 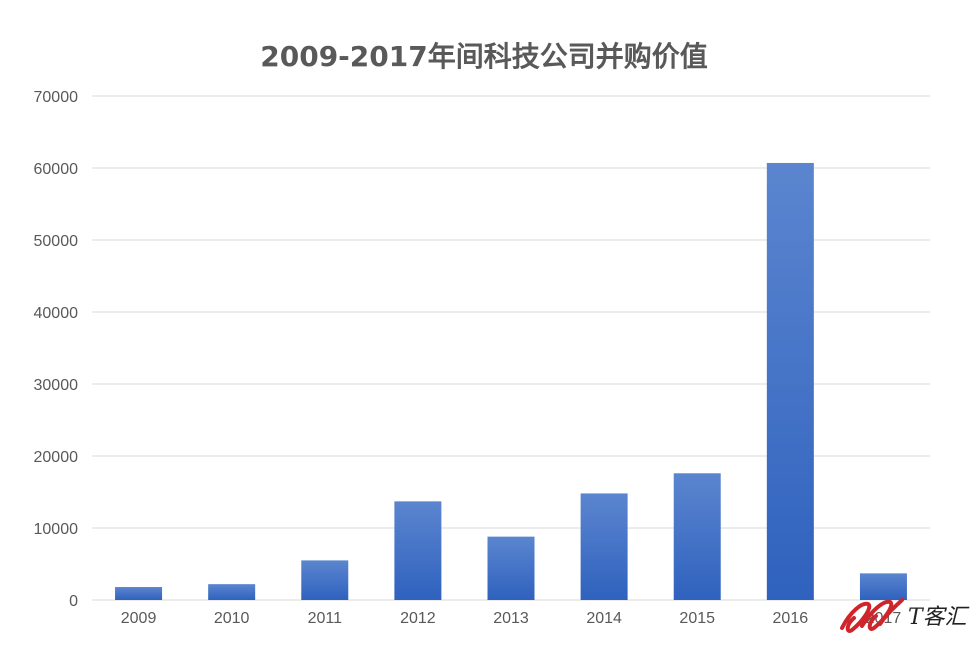 What do you see at coordinates (56, 169) in the screenshot?
I see `y-tick-label: 60000` at bounding box center [56, 169].